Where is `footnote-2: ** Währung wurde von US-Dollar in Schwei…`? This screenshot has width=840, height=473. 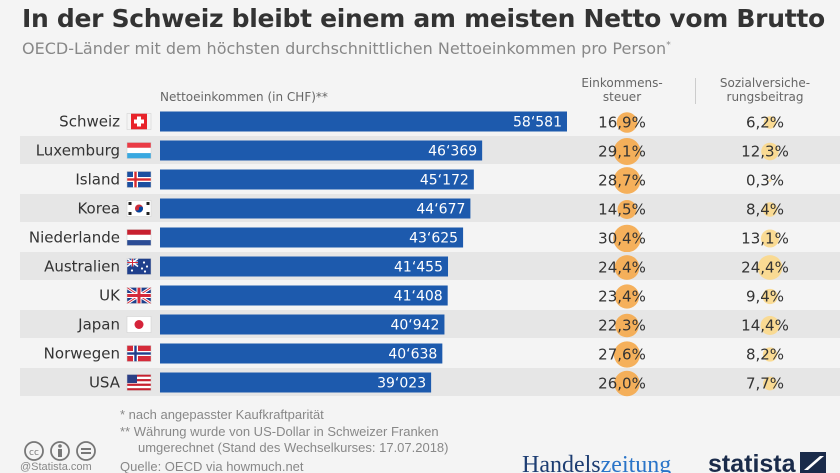 footnote-2: ** Währung wurde von US-Dollar in Schwei… is located at coordinates (279, 431).